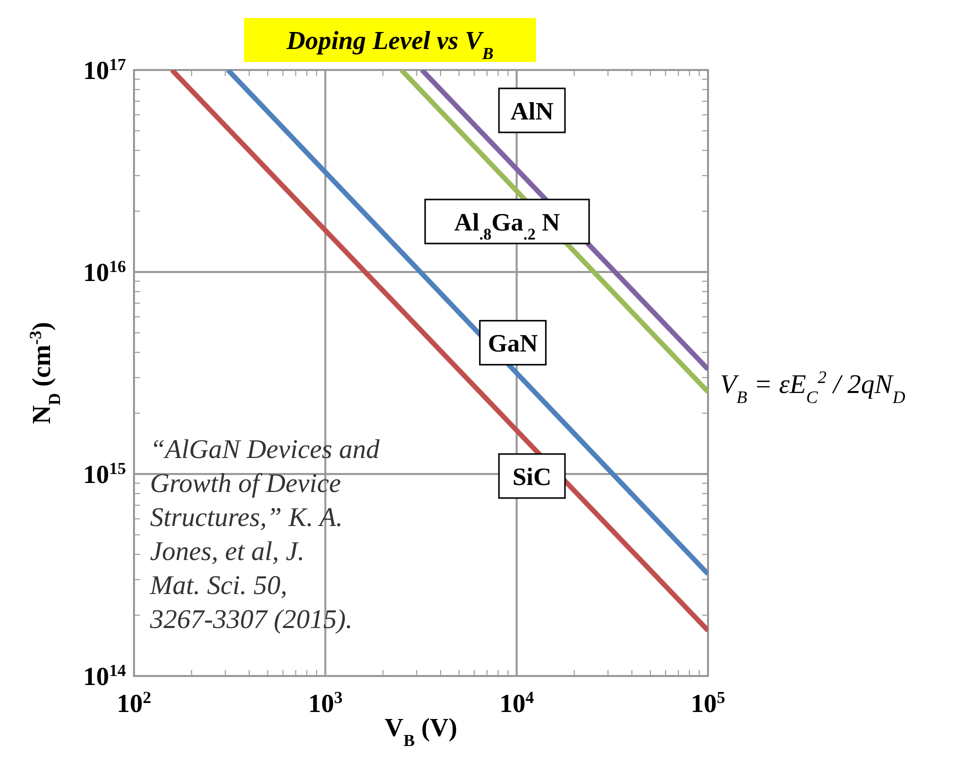  What do you see at coordinates (513, 344) in the screenshot?
I see `series-label: GaN` at bounding box center [513, 344].